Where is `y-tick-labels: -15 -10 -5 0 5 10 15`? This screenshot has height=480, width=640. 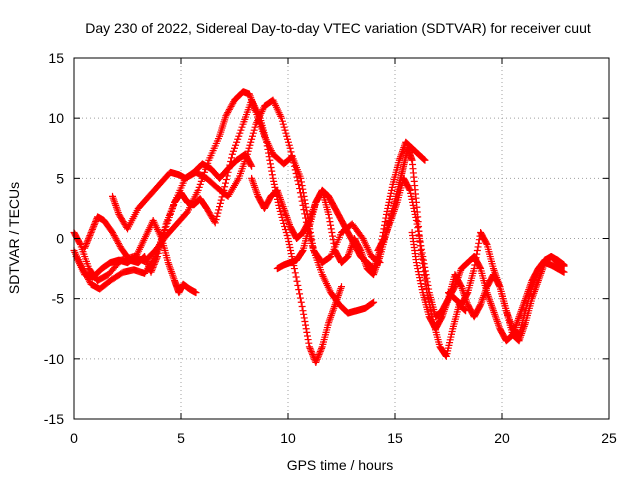
y-tick-labels: -15 -10 -5 0 5 10 15 is located at coordinates (54, 238).